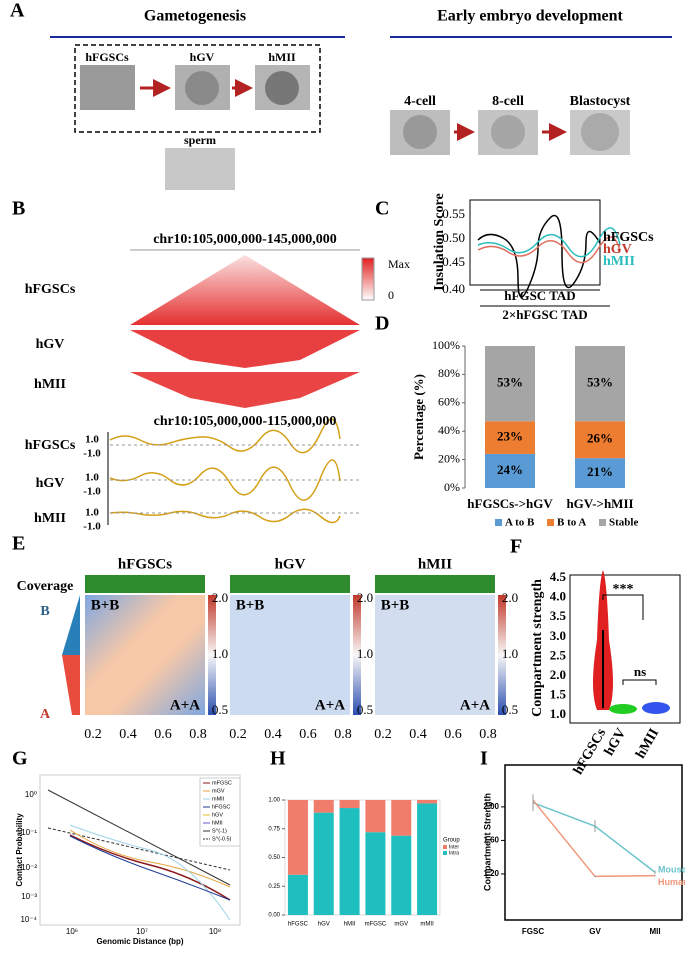  I want to click on panel-letter: C, so click(382, 209).